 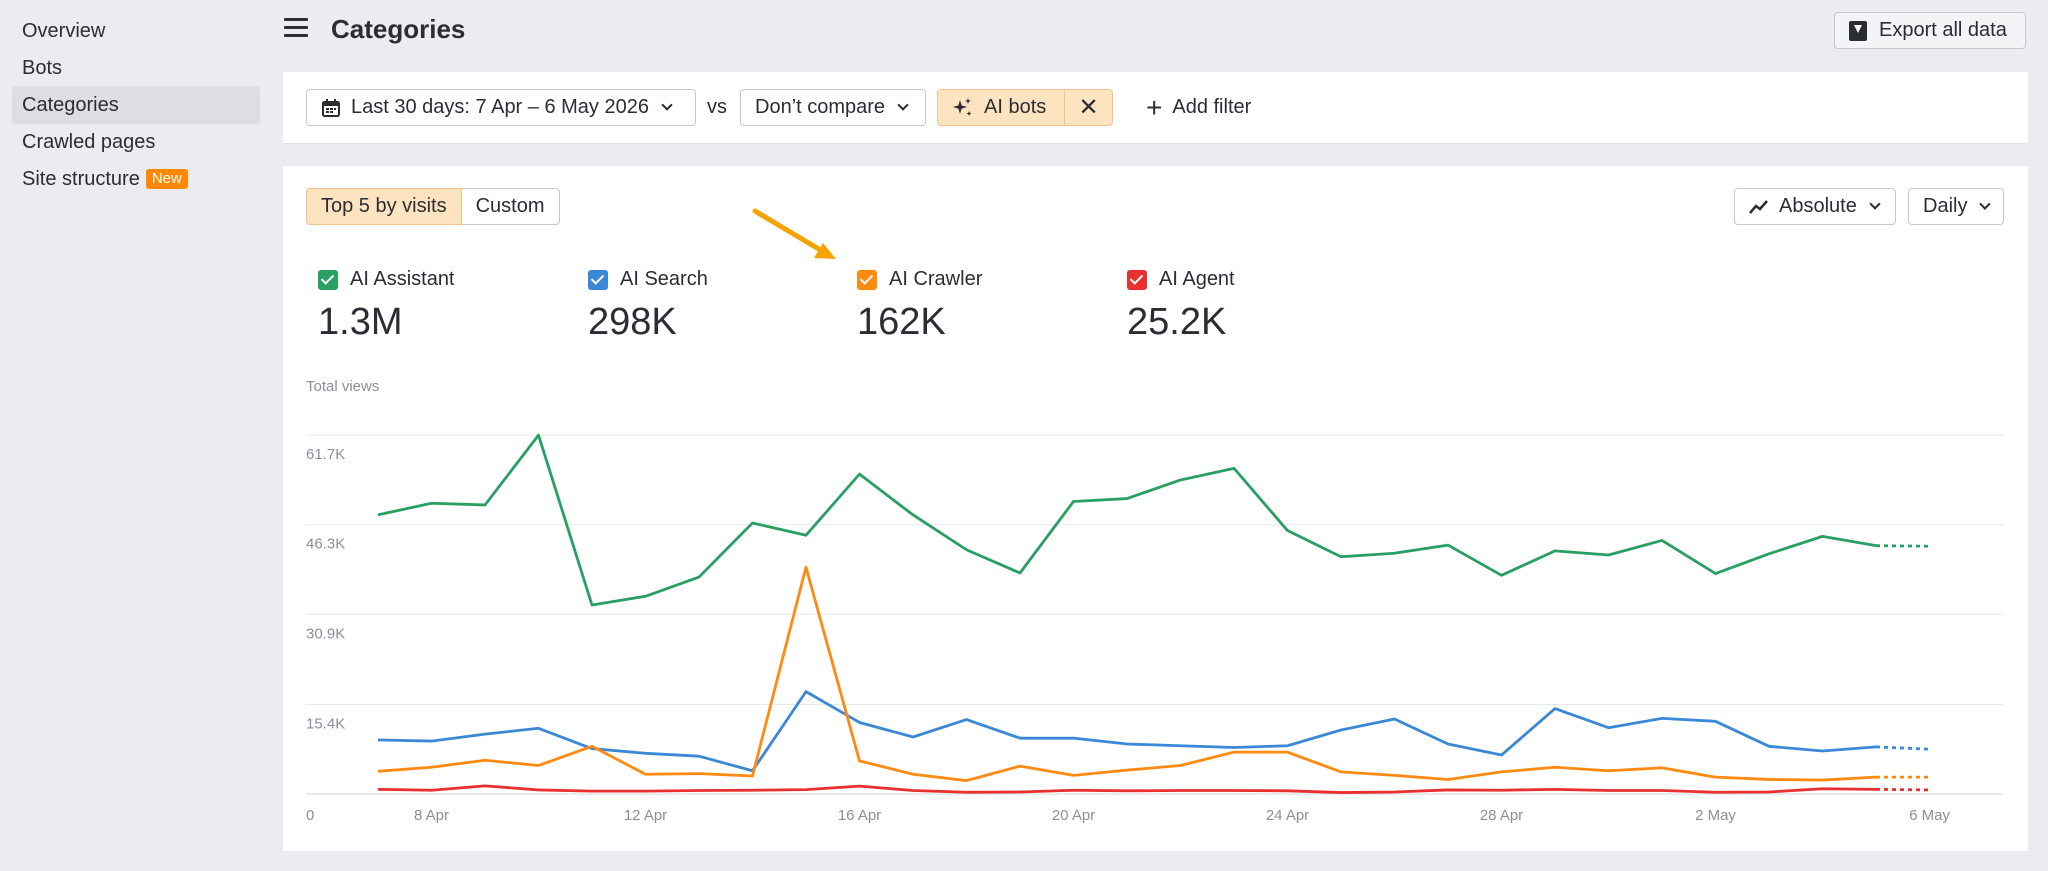 I want to click on export-all-data-button: Export all data, so click(x=1930, y=30).